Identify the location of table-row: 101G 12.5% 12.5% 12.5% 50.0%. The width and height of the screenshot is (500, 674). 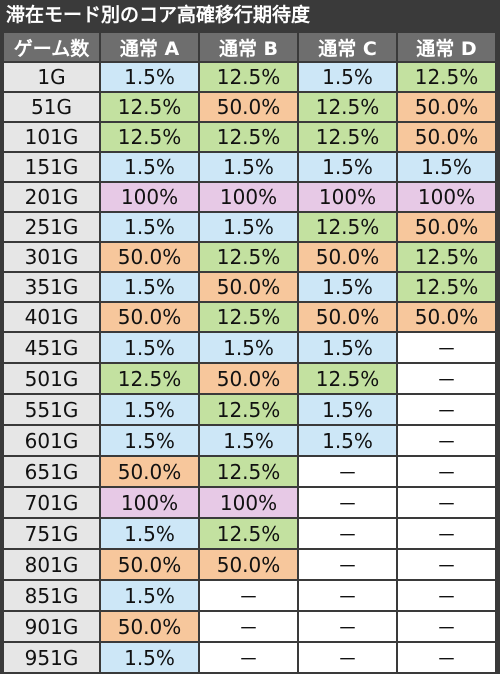
(249, 137).